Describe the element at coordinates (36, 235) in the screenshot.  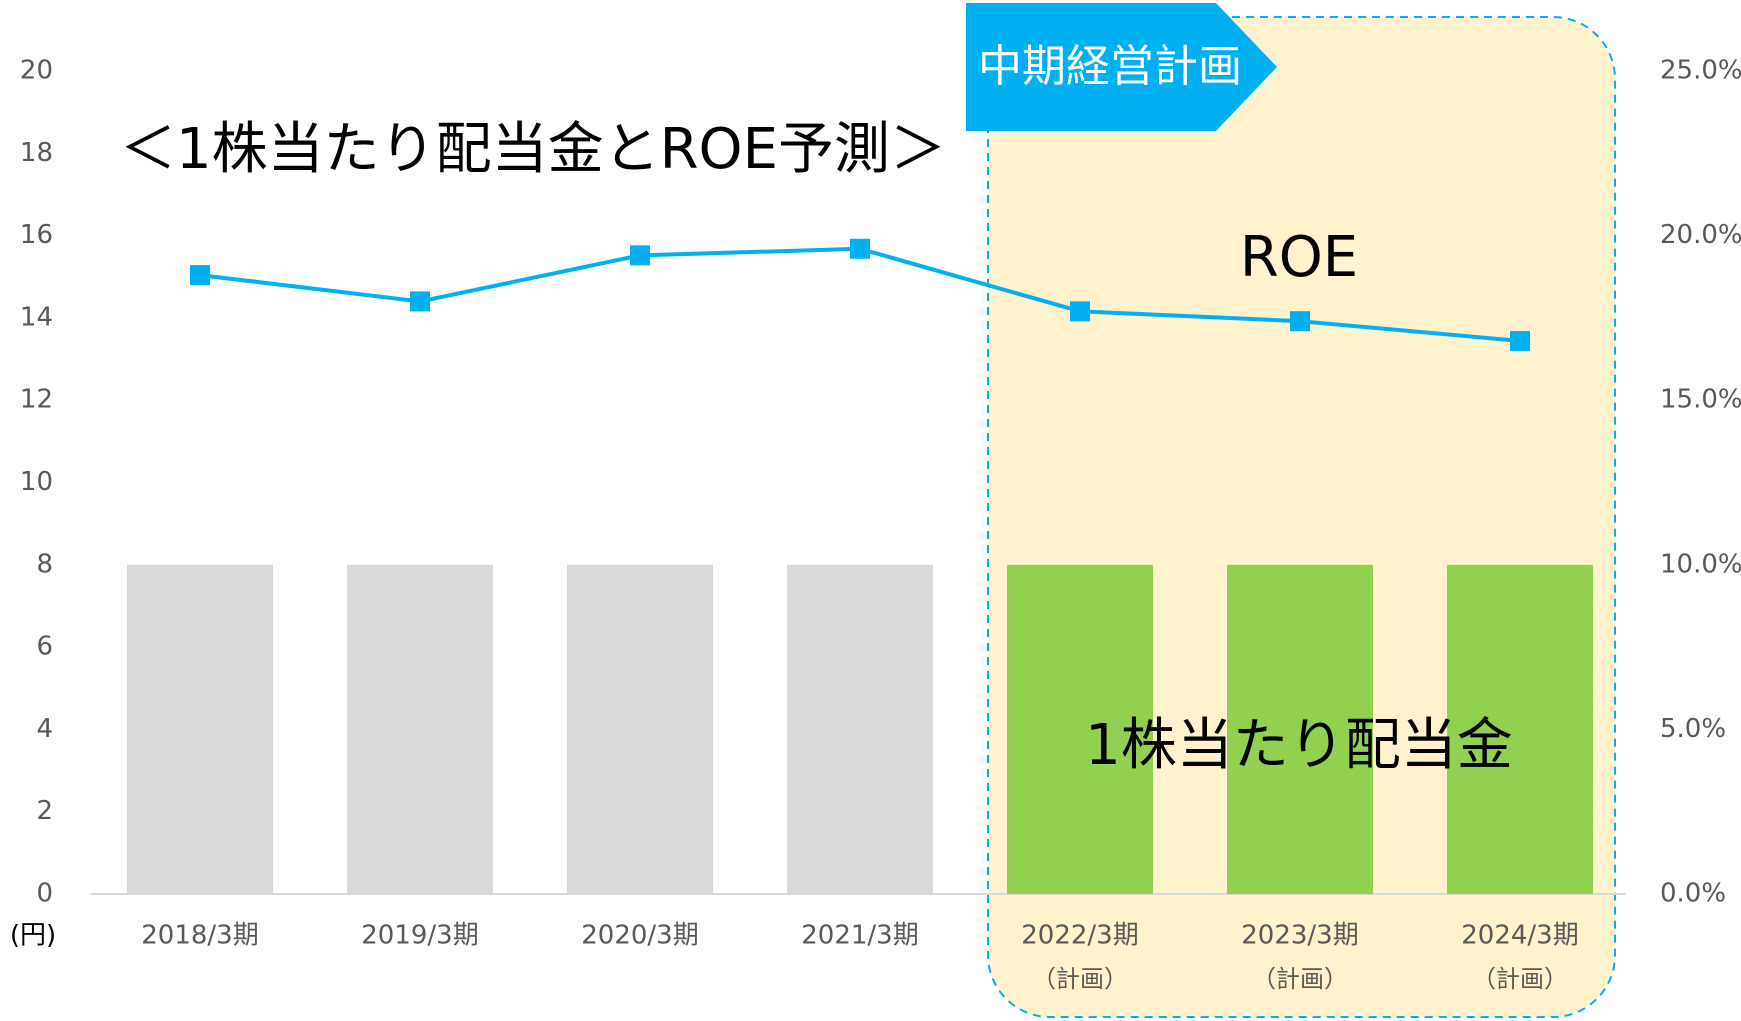
I see `y-tick-label: 16` at that location.